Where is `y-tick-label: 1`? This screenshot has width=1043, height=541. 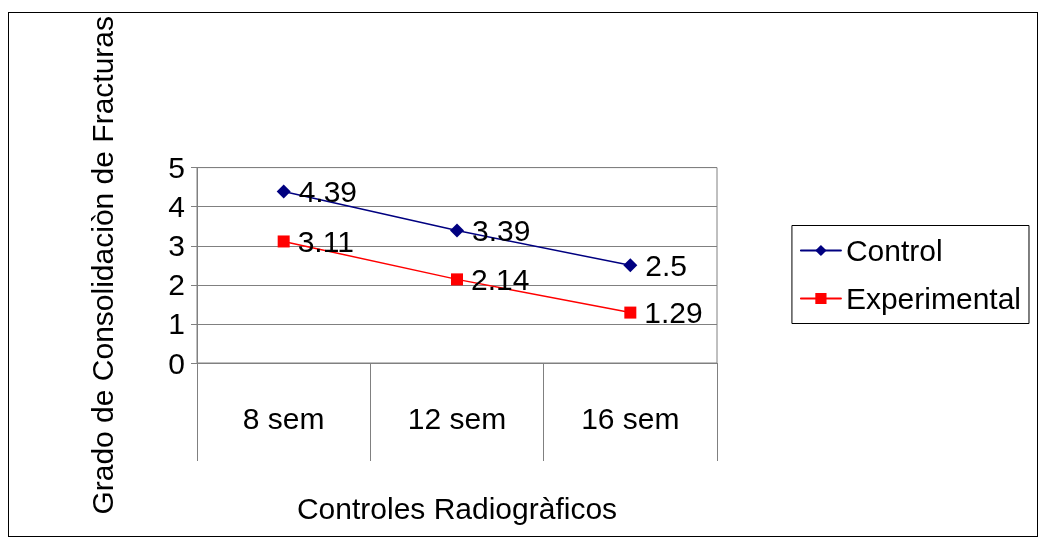 y-tick-label: 1 is located at coordinates (176, 324).